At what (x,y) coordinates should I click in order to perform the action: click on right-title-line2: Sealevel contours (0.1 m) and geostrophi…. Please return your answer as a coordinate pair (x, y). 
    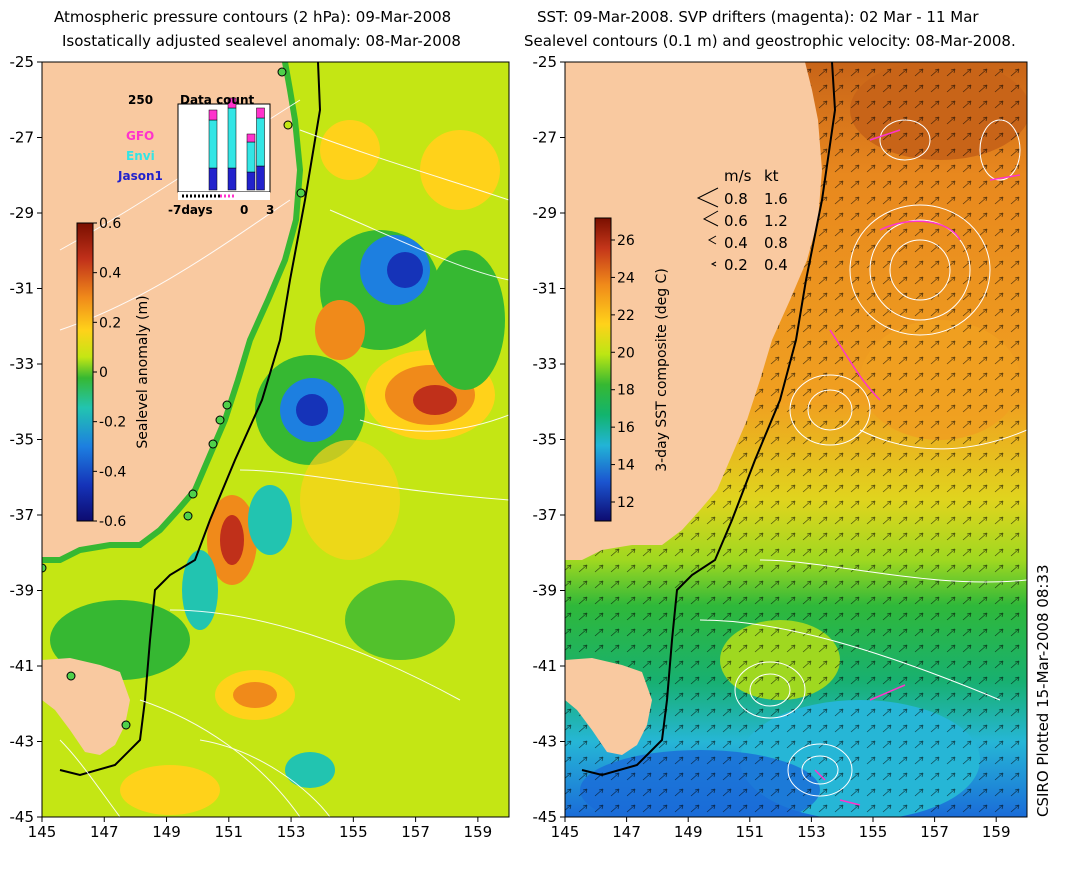
    Looking at the image, I should click on (770, 41).